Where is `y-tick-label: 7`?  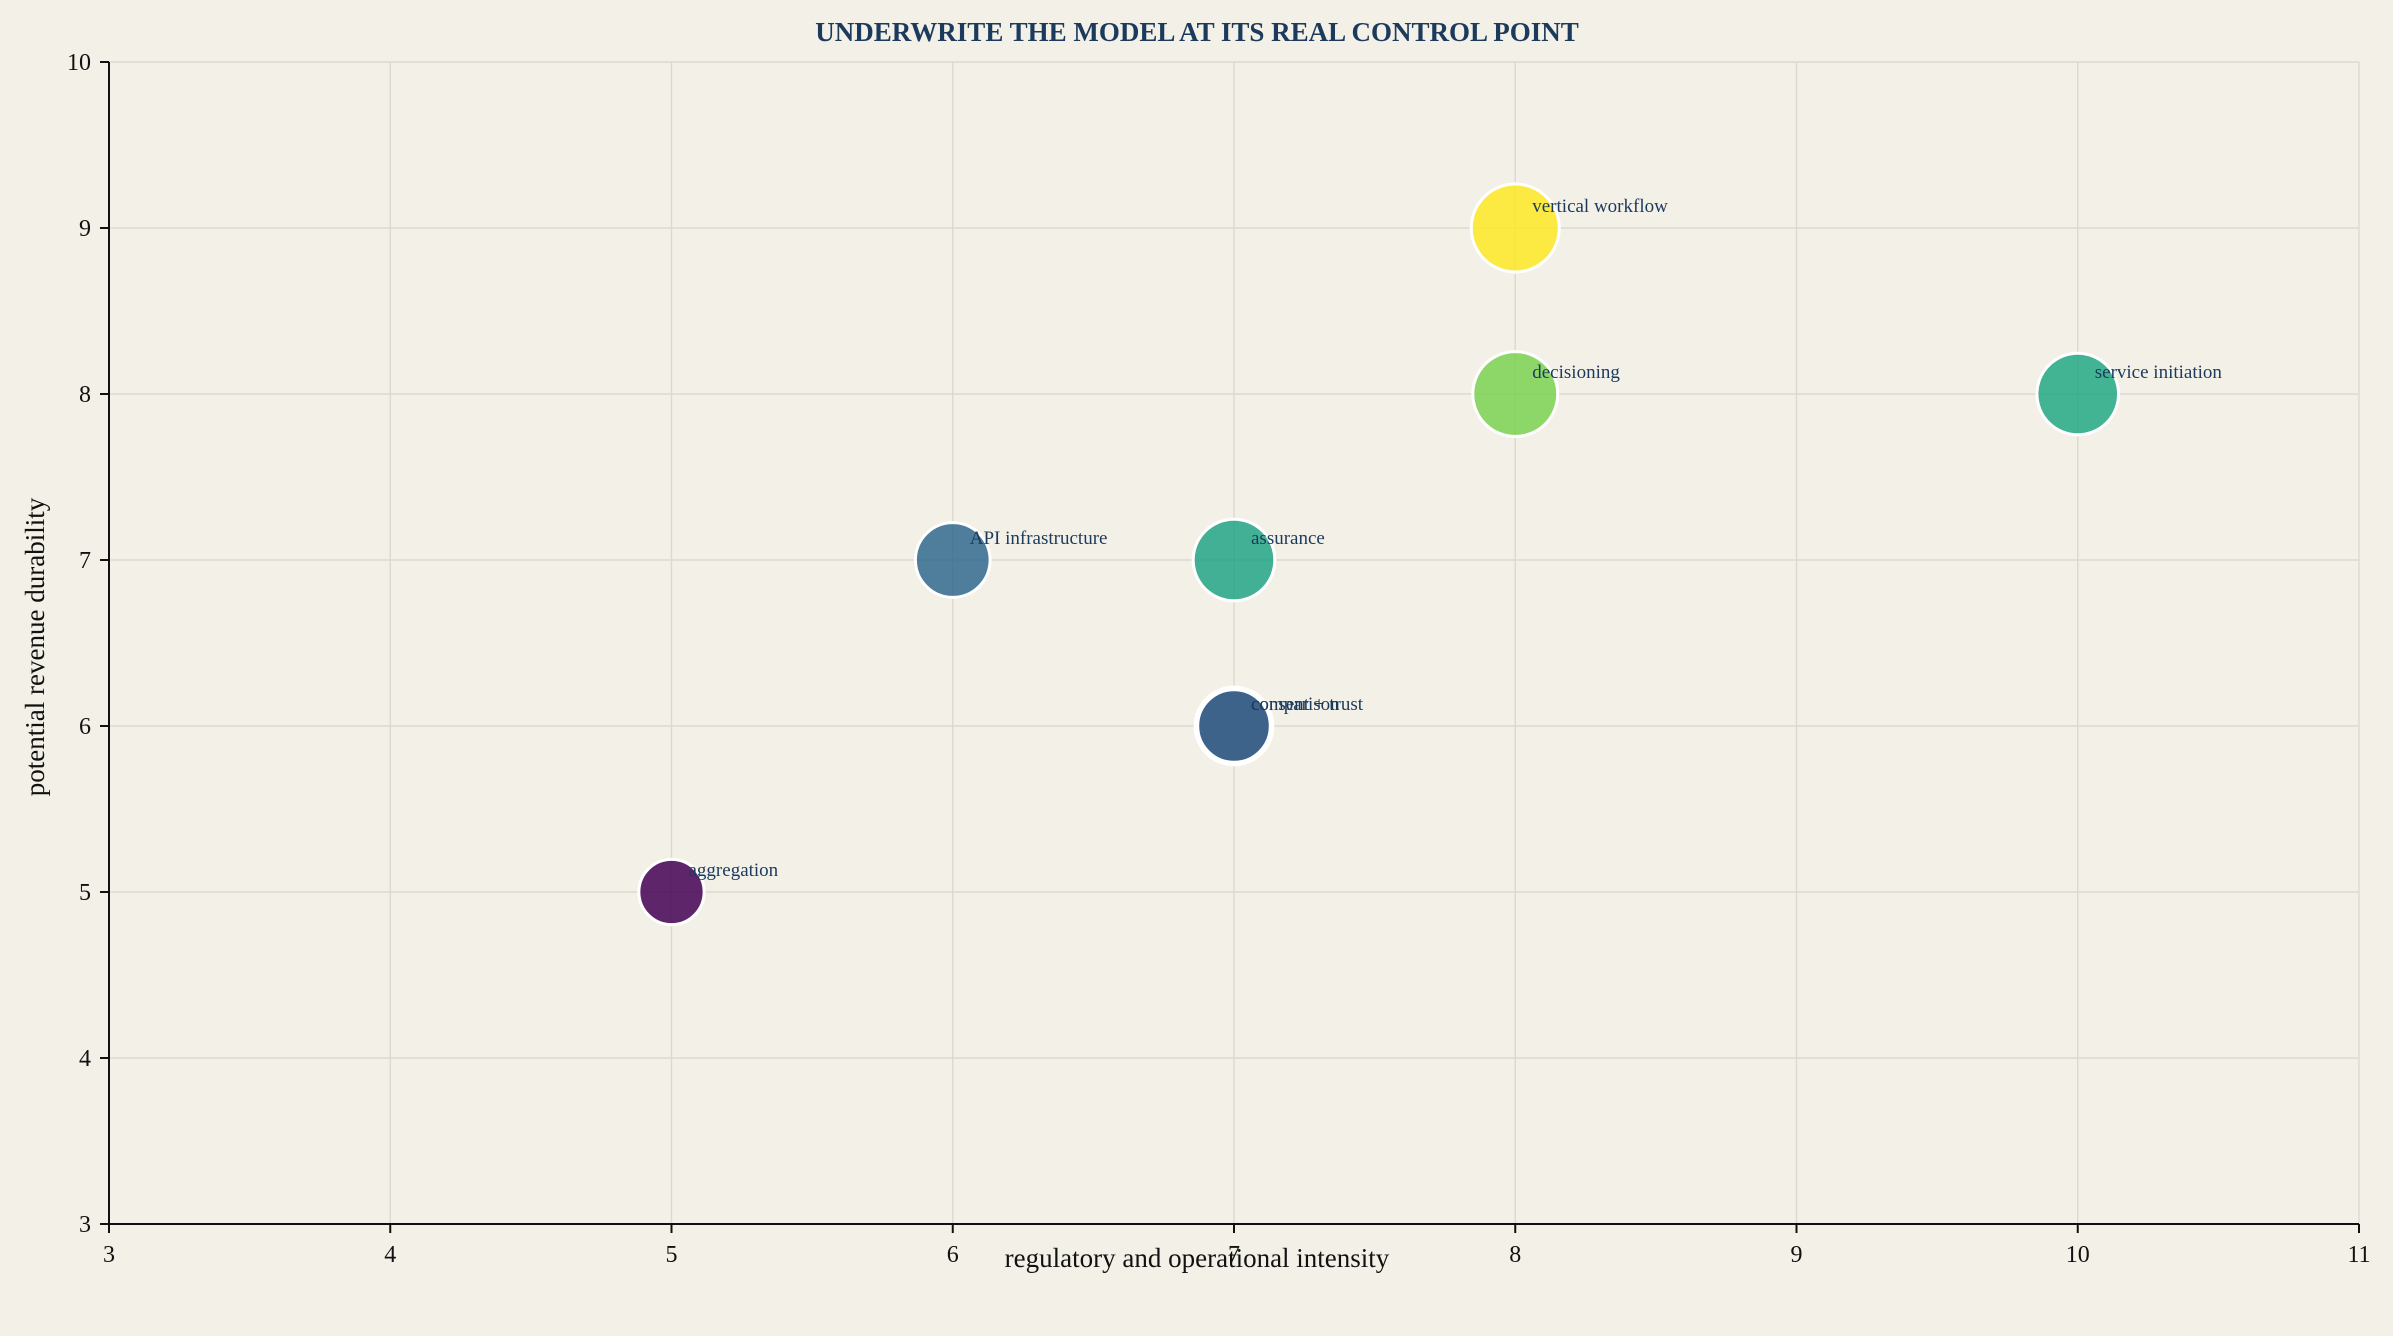
y-tick-label: 7 is located at coordinates (85, 561).